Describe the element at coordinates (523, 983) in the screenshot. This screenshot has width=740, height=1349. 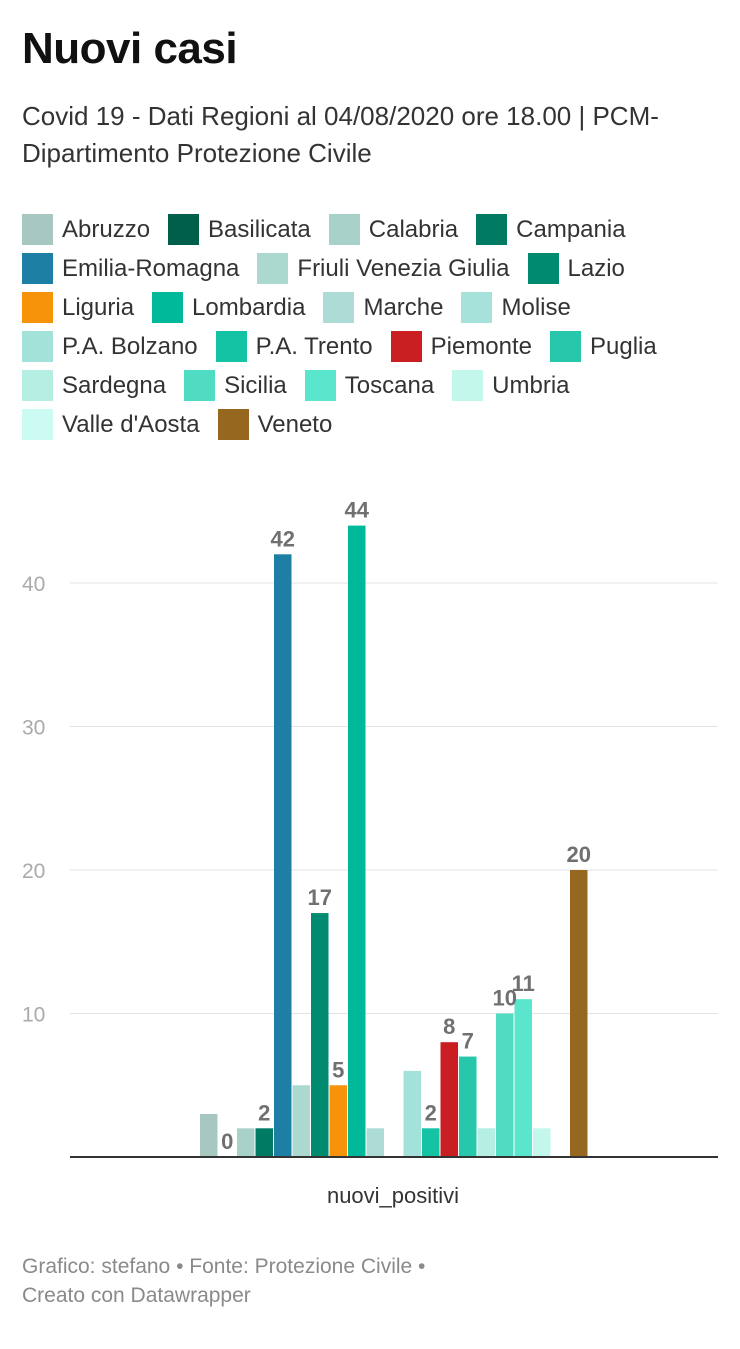
I see `value-label: 11` at that location.